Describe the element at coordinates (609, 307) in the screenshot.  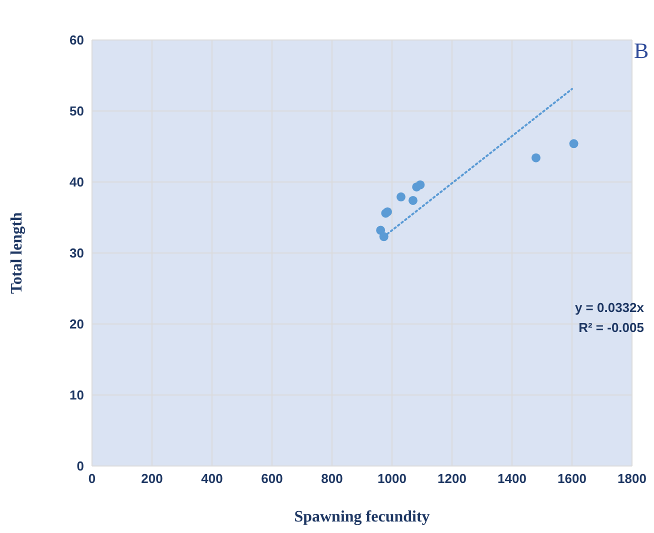
I see `annotation: y = 0.0332x` at that location.